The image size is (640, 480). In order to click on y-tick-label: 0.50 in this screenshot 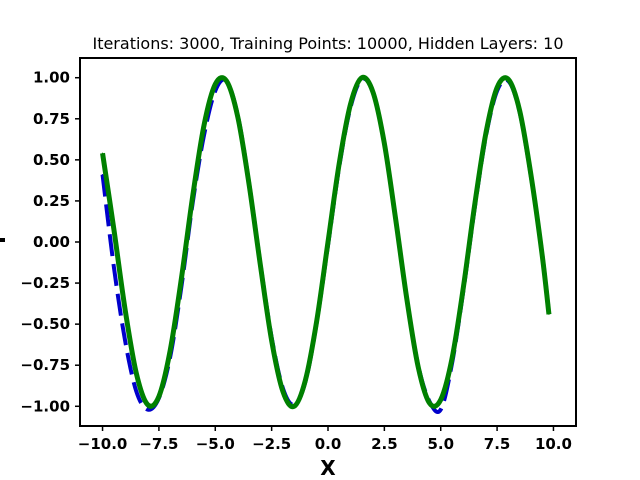, I will do `click(51, 160)`.